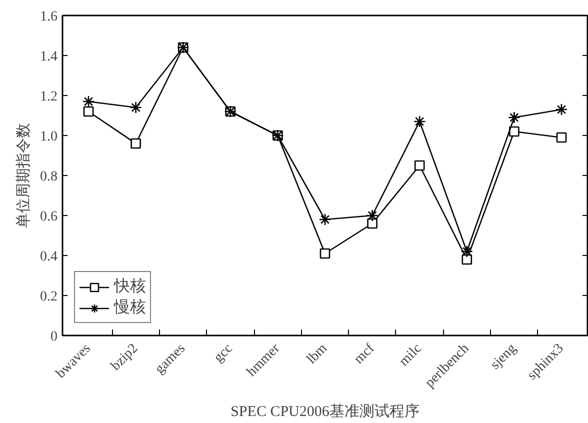  I want to click on legend-label: 快核, so click(130, 286).